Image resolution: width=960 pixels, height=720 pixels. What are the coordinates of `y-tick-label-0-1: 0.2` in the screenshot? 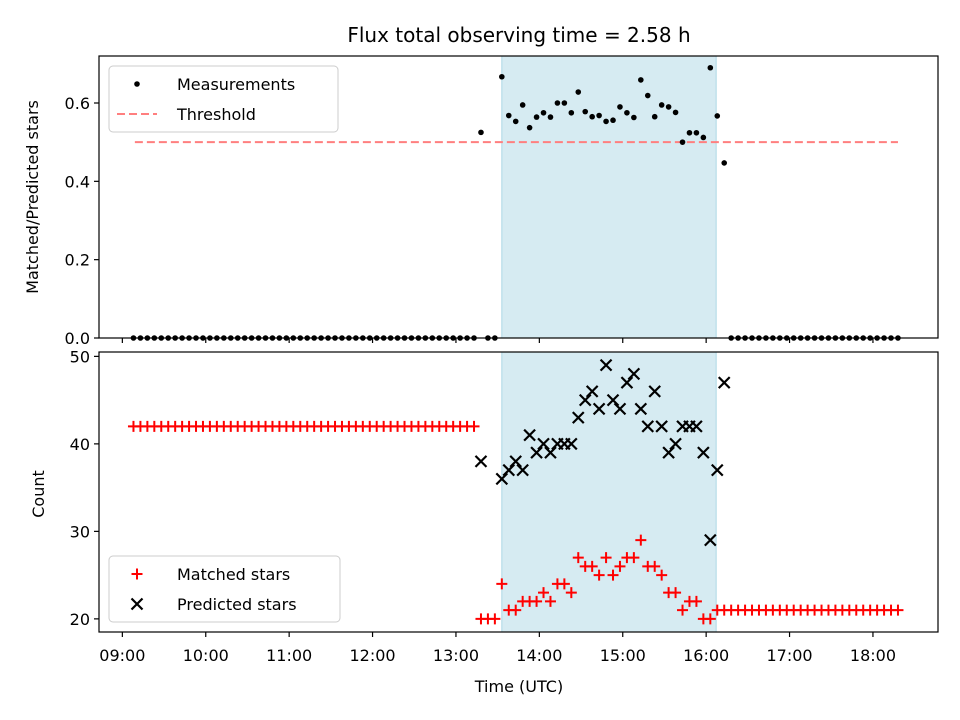 It's located at (77, 260).